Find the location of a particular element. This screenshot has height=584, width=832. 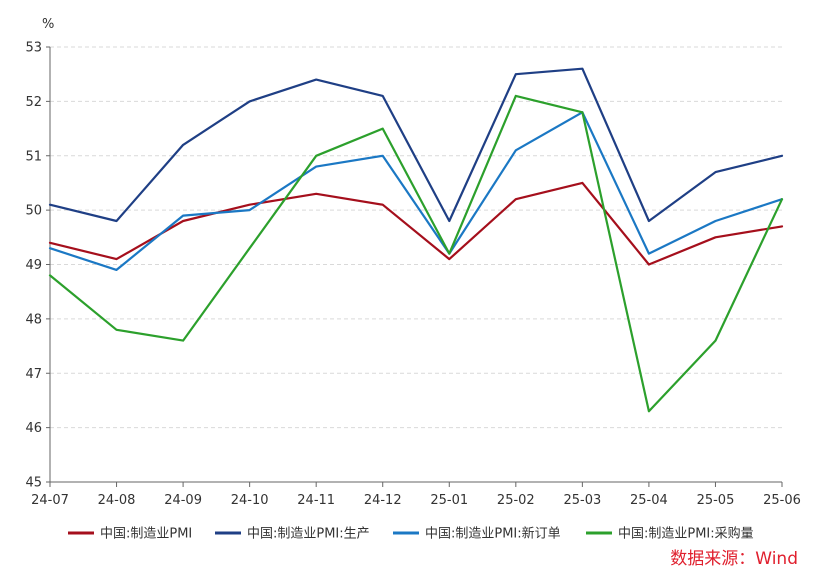

legend-label: 中国:制造业PMI:新订单 is located at coordinates (493, 534).